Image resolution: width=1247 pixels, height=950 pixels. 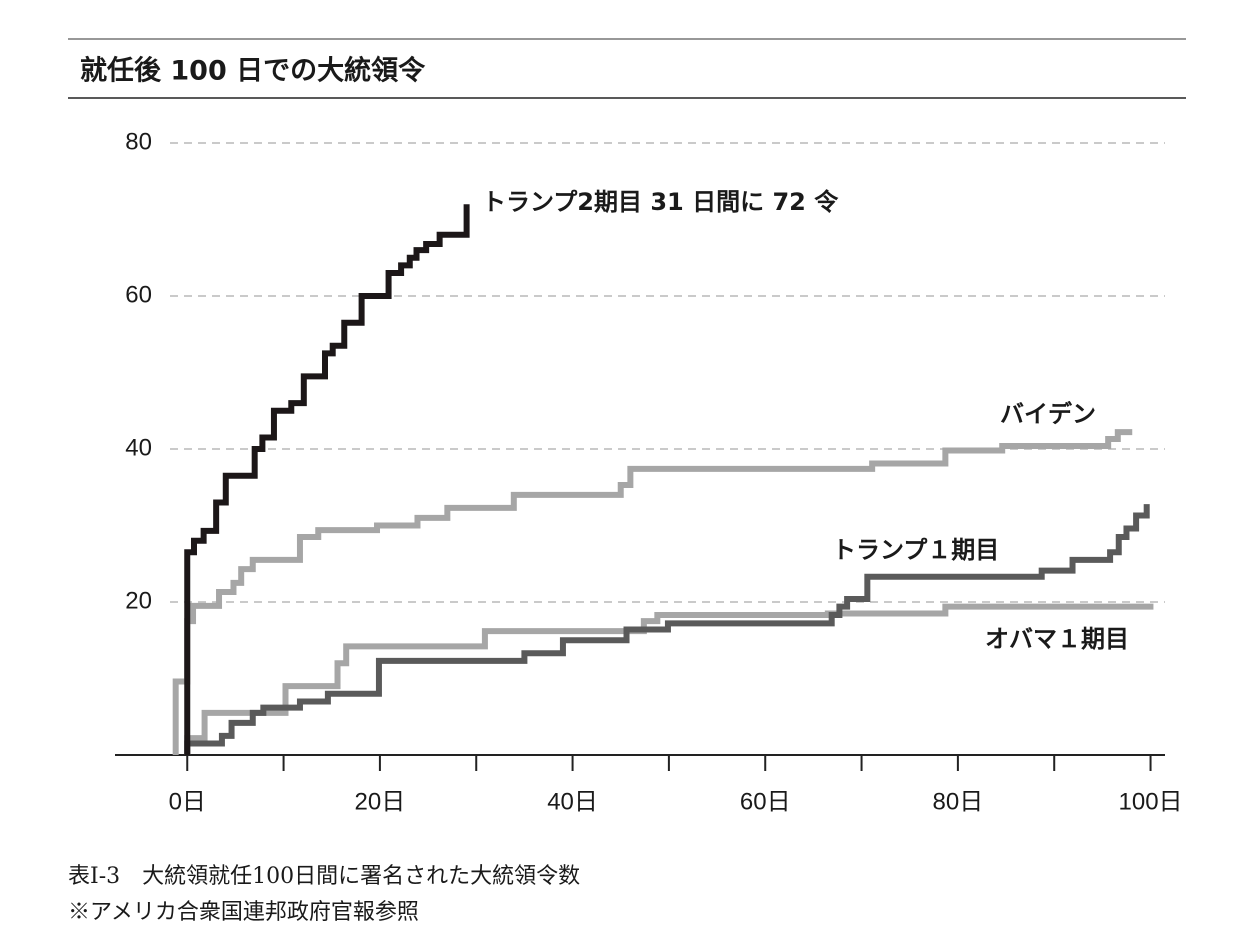 What do you see at coordinates (1048, 414) in the screenshot?
I see `series-label: バイデン` at bounding box center [1048, 414].